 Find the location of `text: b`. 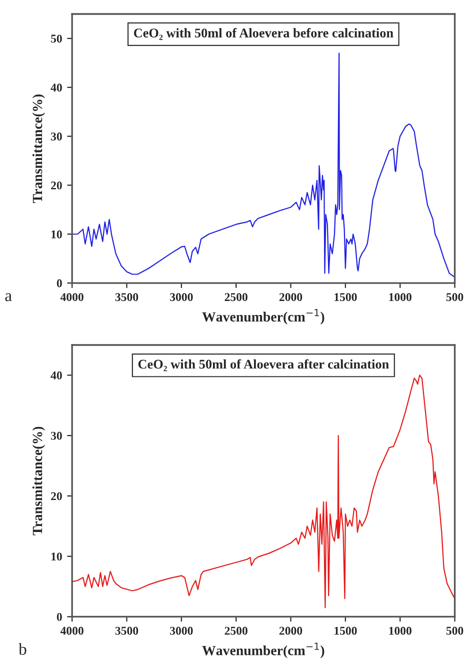

text: b is located at coordinates (22, 649).